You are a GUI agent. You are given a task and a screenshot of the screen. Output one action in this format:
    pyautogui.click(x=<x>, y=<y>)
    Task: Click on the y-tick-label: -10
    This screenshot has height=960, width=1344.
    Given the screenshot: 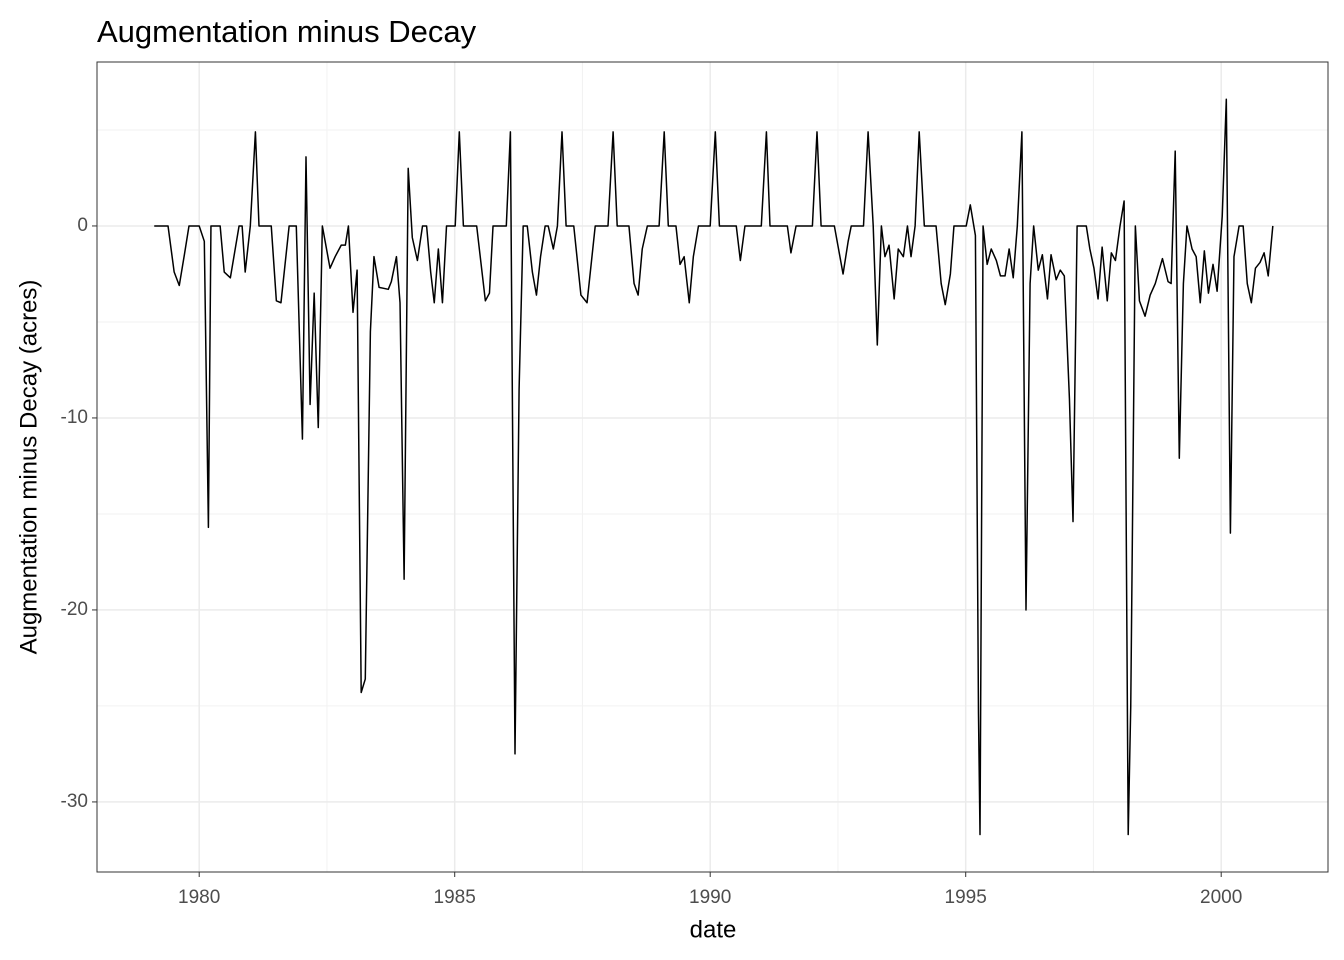 What is the action you would take?
    pyautogui.click(x=74, y=417)
    